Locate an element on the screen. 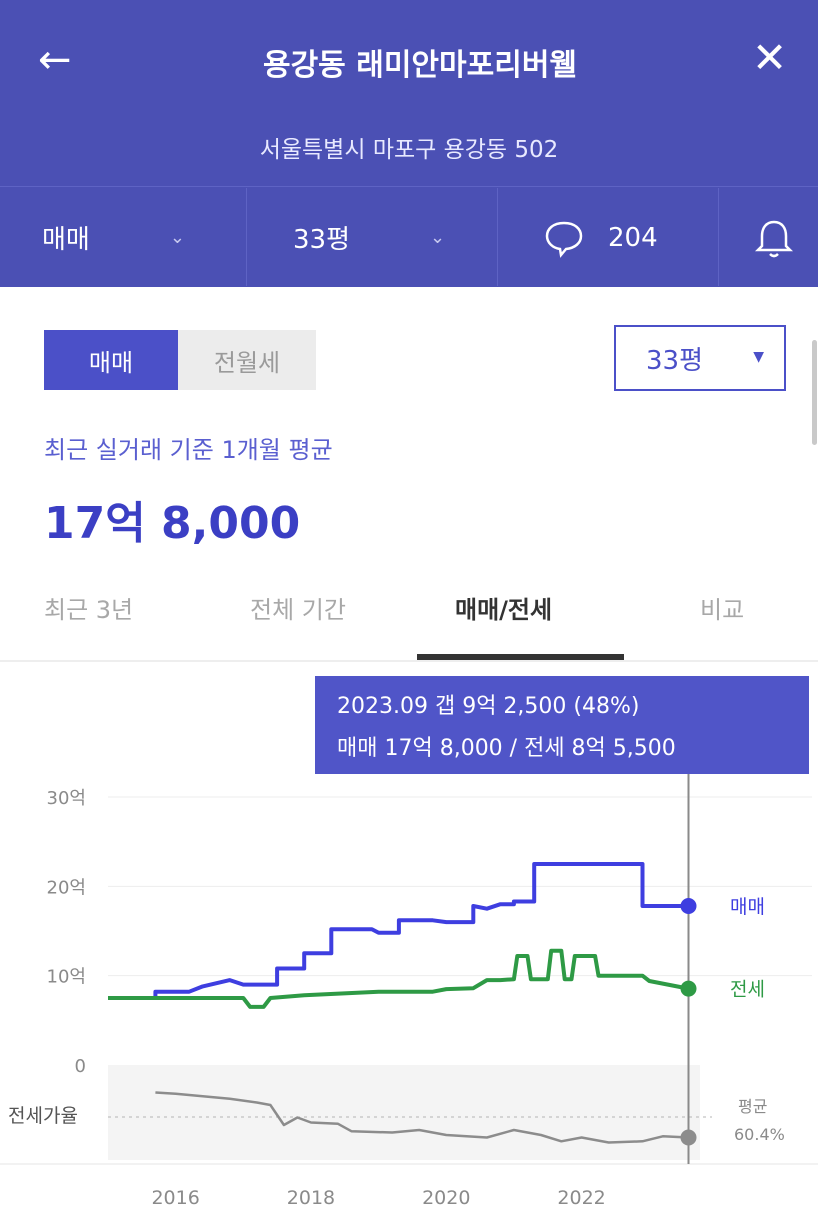 The width and height of the screenshot is (827, 1231). y-tick-label: 20억 is located at coordinates (66, 887).